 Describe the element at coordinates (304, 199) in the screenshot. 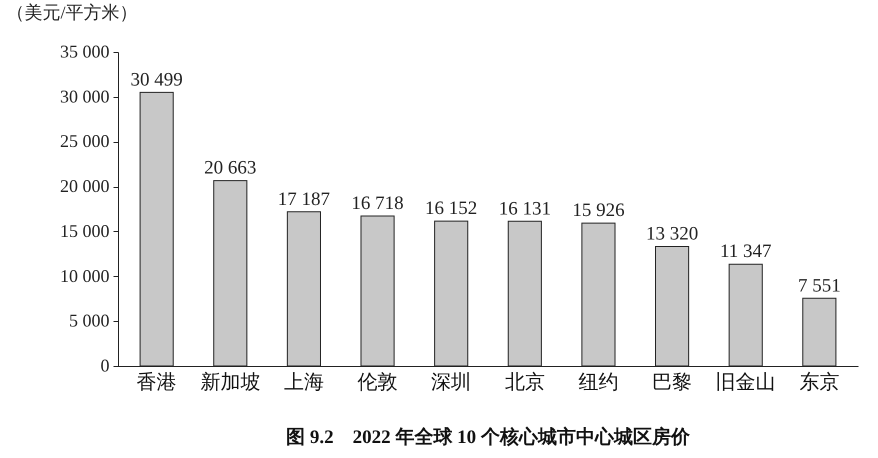

I see `data-label: 17 187` at that location.